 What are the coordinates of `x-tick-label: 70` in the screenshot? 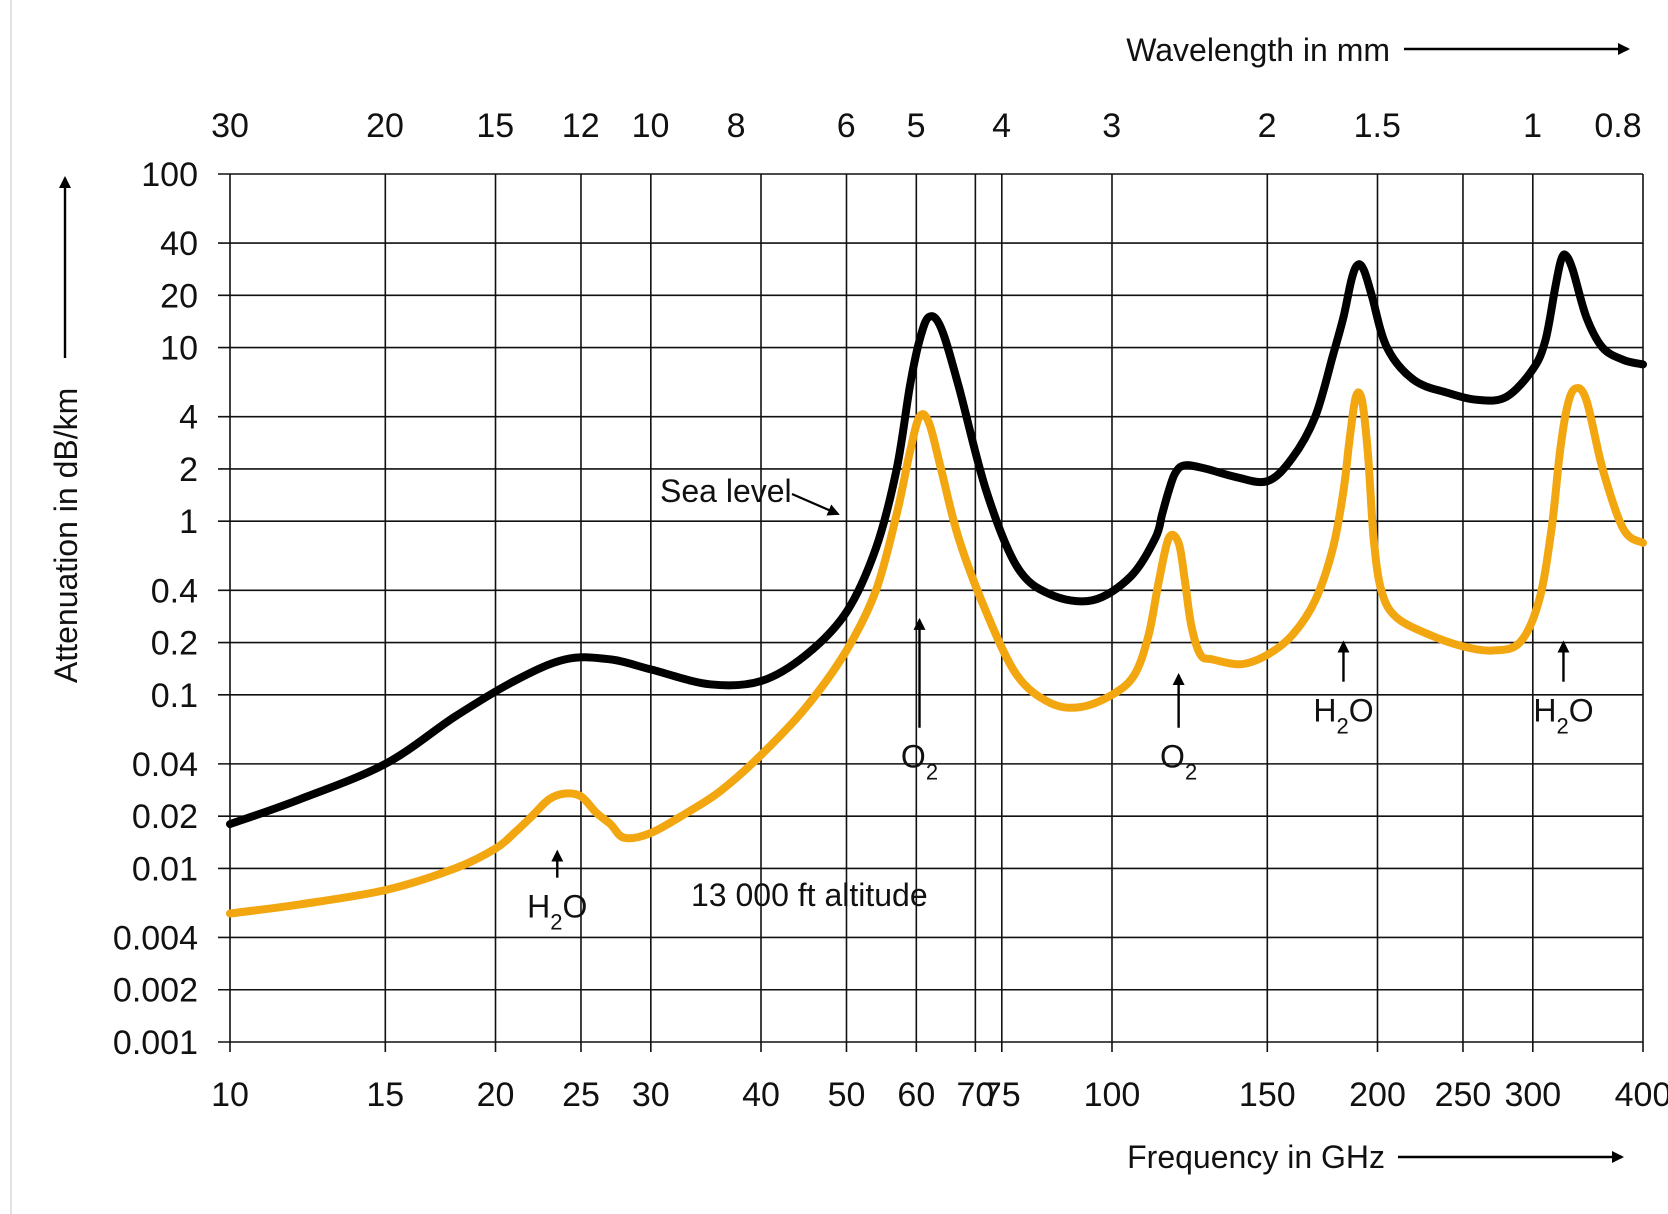 It's located at (975, 1095).